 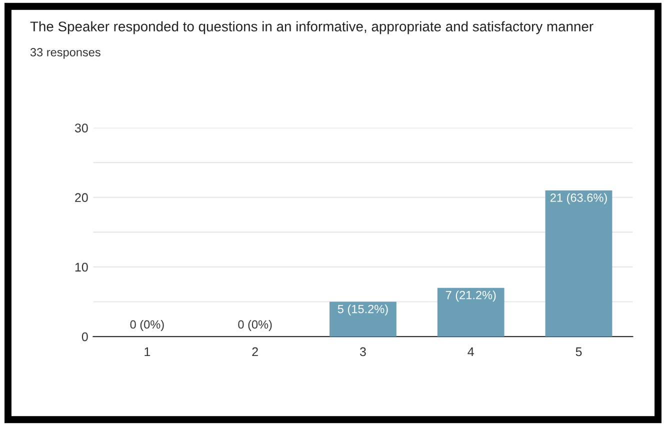 What do you see at coordinates (312, 27) in the screenshot?
I see `chart-title: The Speaker responded to questions in an informative, appropriate and satisfactory manner` at bounding box center [312, 27].